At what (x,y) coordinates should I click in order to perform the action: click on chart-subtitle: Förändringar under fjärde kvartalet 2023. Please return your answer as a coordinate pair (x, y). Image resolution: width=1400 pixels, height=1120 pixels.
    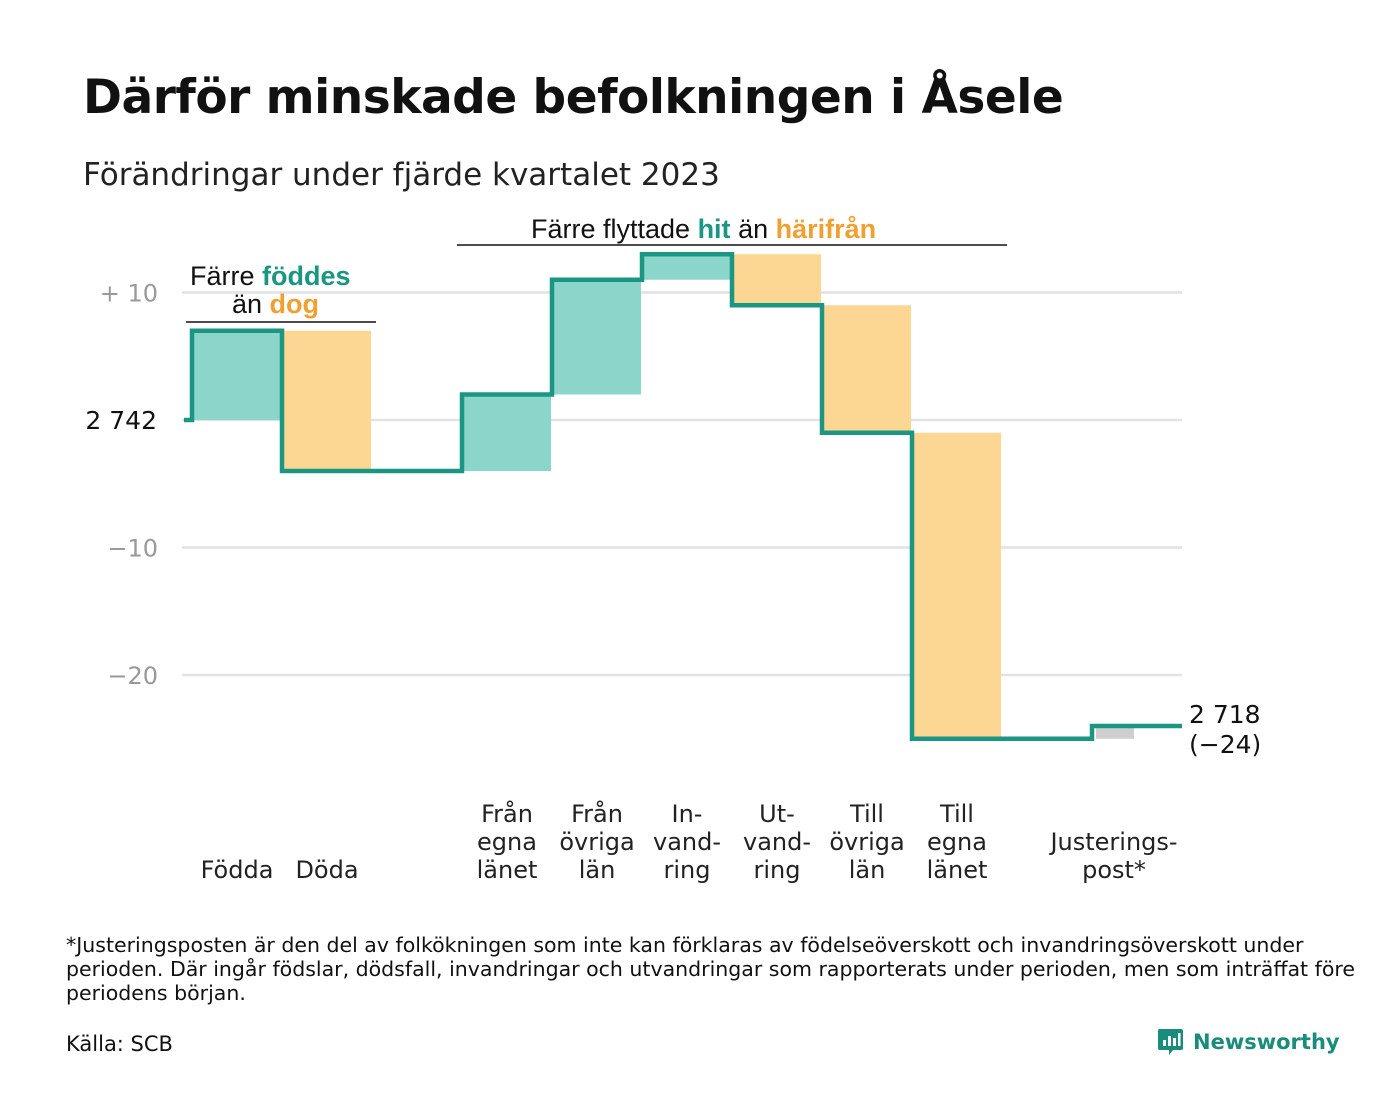
    Looking at the image, I should click on (401, 175).